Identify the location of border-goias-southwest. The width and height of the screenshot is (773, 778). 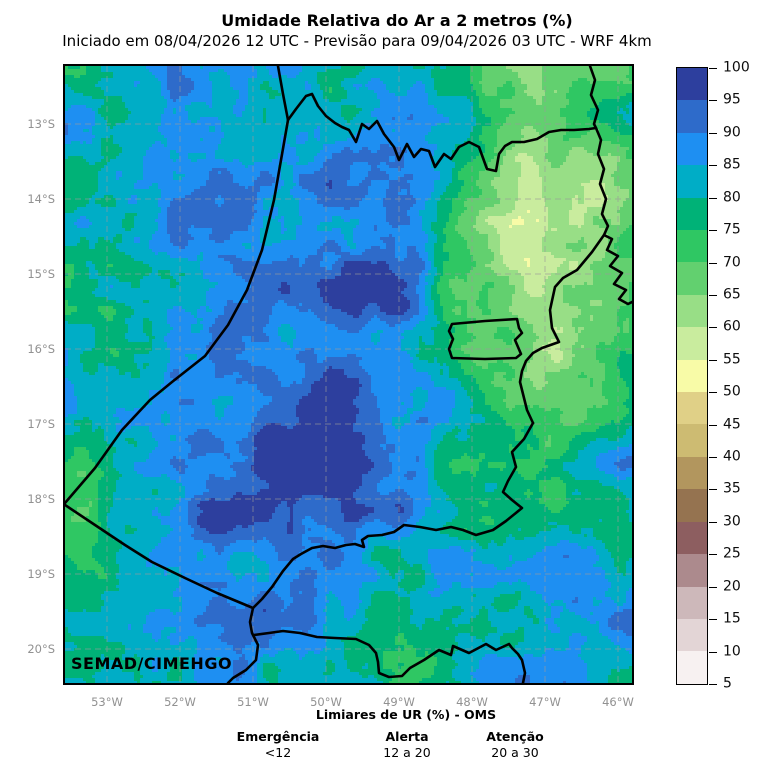
(160, 556).